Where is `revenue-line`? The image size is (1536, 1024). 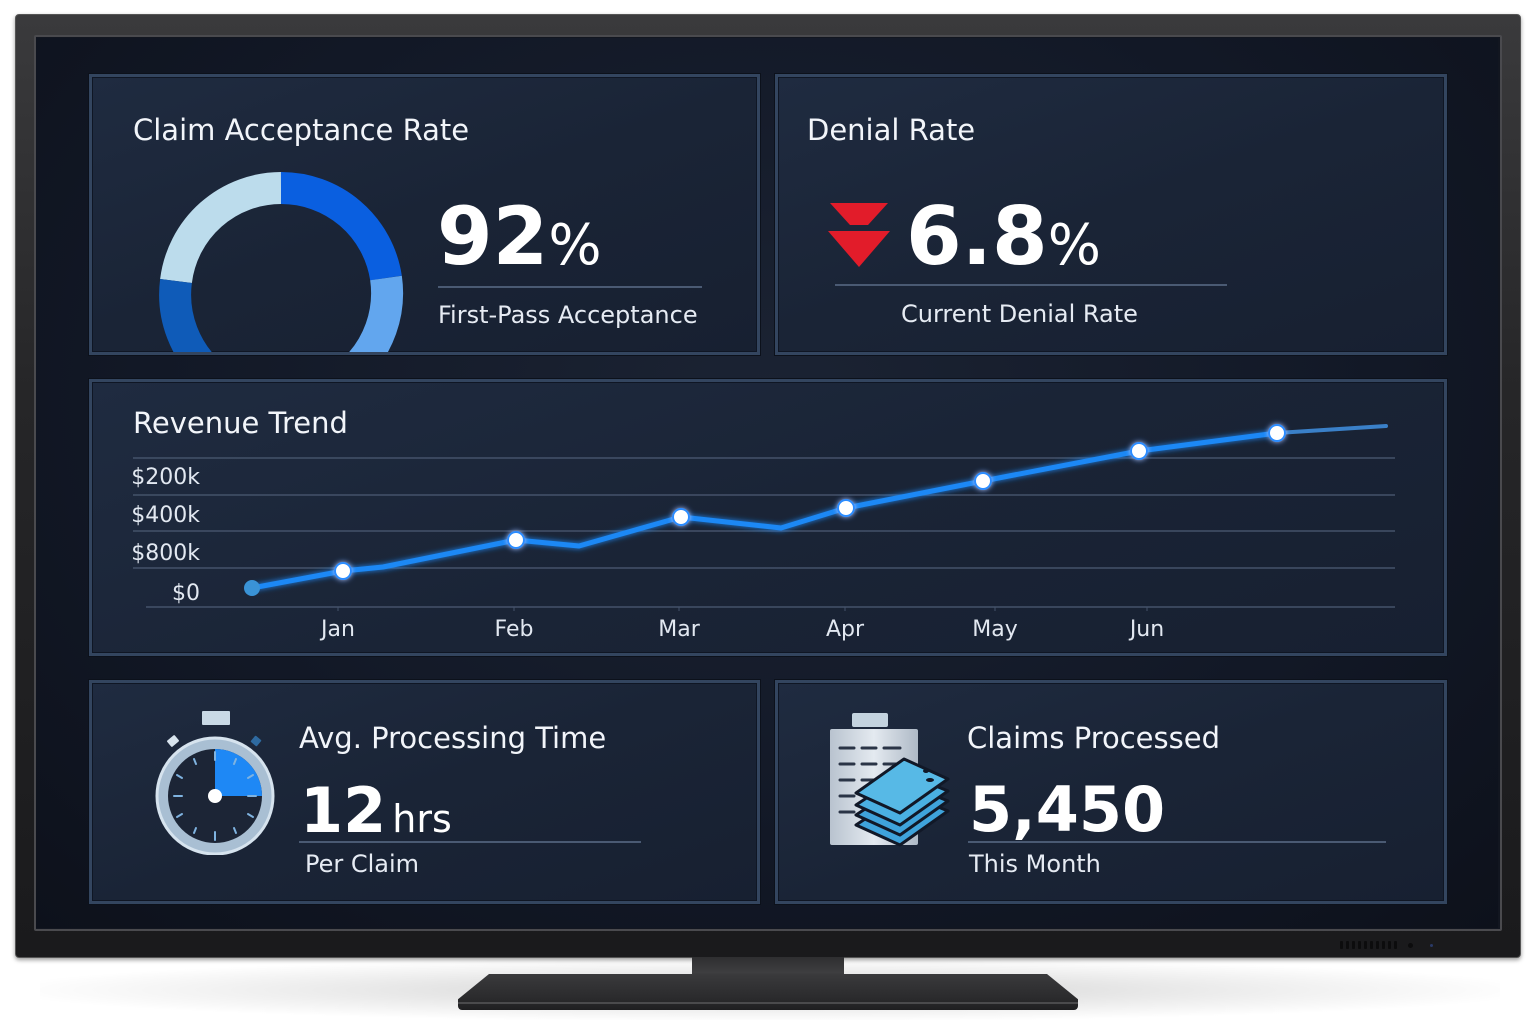
revenue-line is located at coordinates (764, 510).